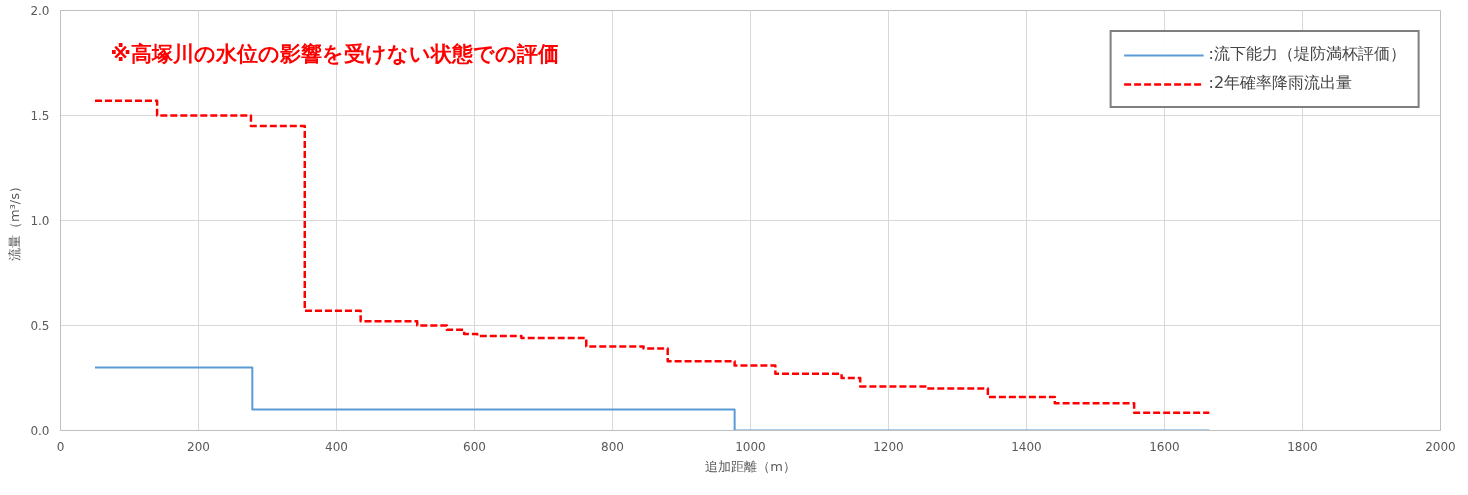 The image size is (1468, 495). I want to click on y-tick-label: 1.0, so click(40, 221).